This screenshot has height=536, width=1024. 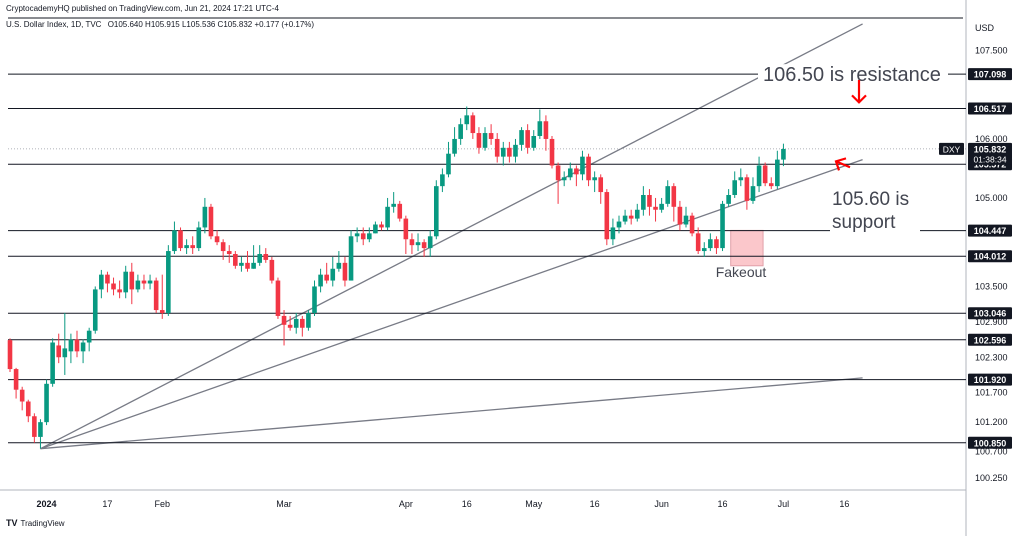 I want to click on trendline, so click(x=451, y=413).